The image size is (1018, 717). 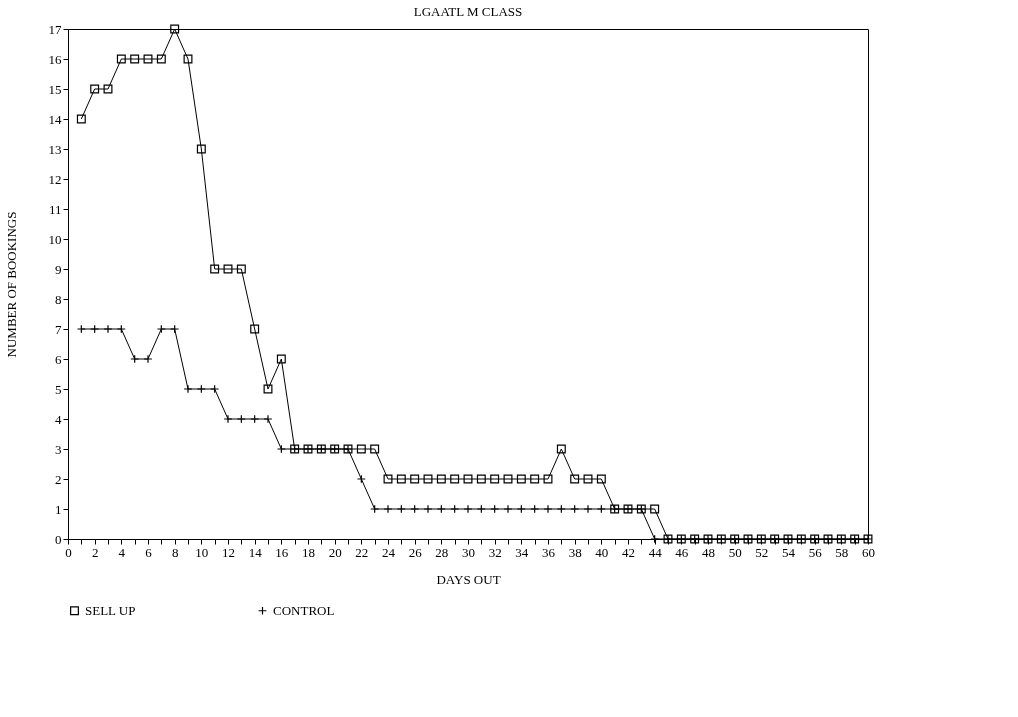 What do you see at coordinates (122, 552) in the screenshot?
I see `x-tick-label: 4` at bounding box center [122, 552].